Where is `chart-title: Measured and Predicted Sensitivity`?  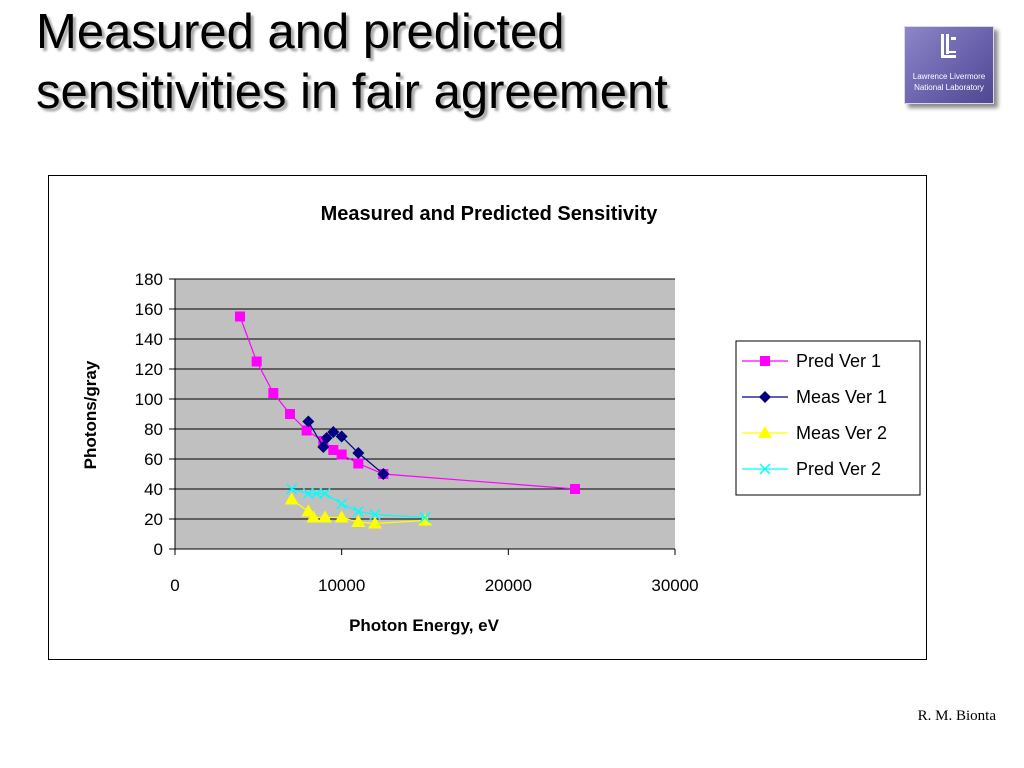
chart-title: Measured and Predicted Sensitivity is located at coordinates (490, 214).